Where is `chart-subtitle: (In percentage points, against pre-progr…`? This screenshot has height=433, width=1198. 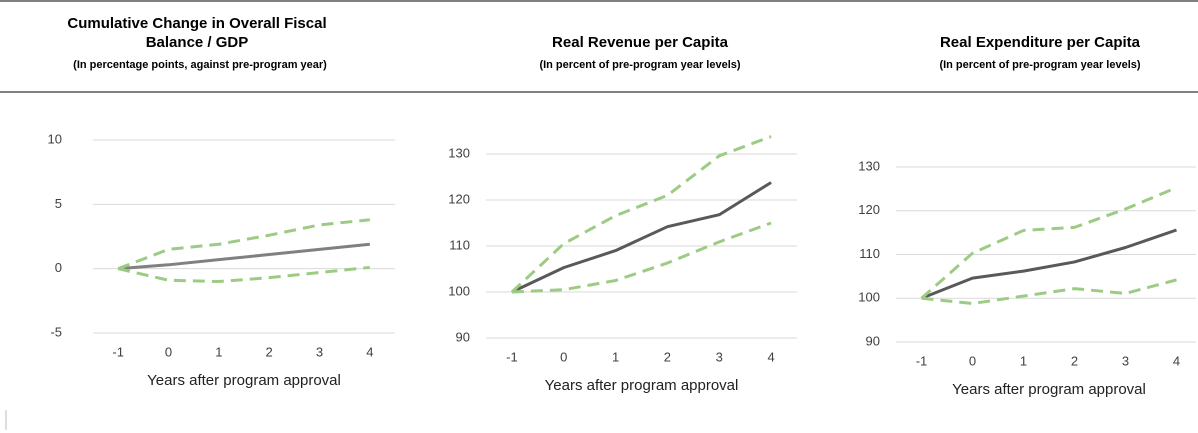
chart-subtitle: (In percentage points, against pre-progr… is located at coordinates (200, 65).